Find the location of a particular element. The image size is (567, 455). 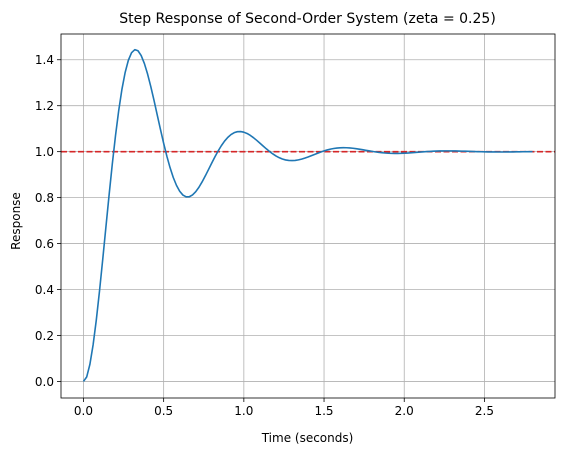

x-tick-label: 0.5 is located at coordinates (163, 411).